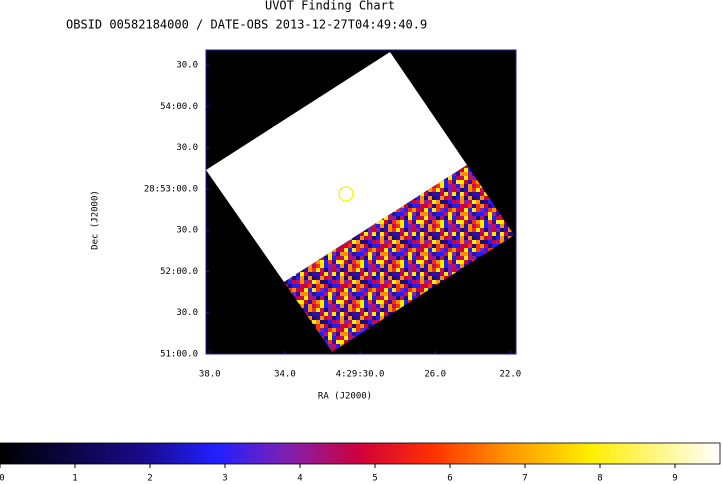 This screenshot has height=484, width=722. What do you see at coordinates (674, 479) in the screenshot?
I see `colorbar-tick-label: 9` at bounding box center [674, 479].